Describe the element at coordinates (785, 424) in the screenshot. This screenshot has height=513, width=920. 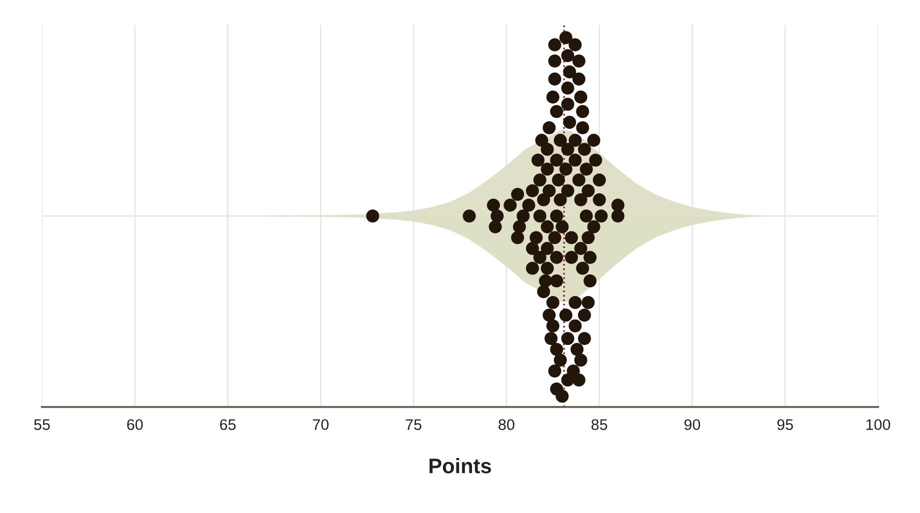
I see `x-tick-label: 95` at that location.